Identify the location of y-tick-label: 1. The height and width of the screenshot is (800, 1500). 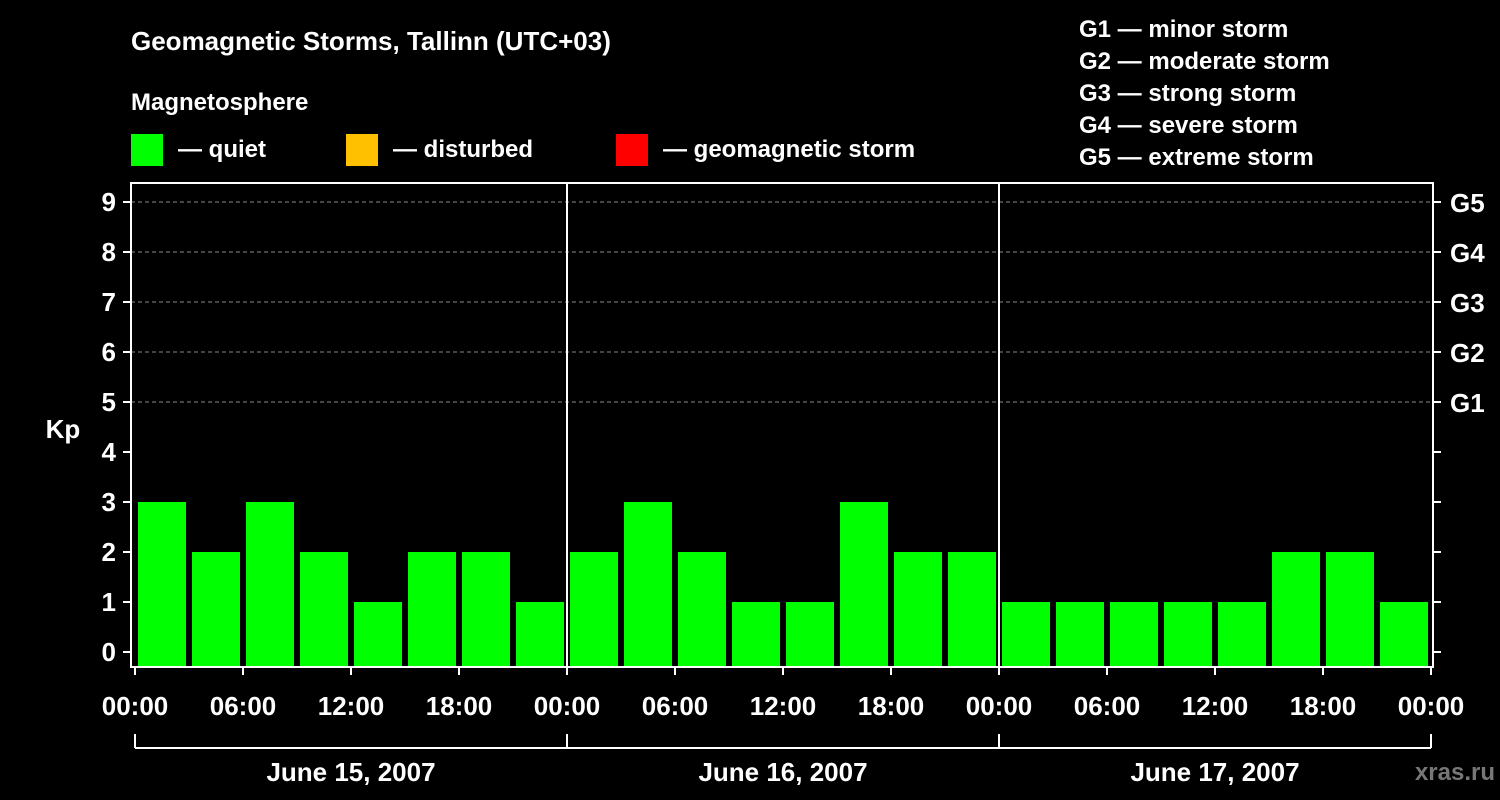
(109, 602).